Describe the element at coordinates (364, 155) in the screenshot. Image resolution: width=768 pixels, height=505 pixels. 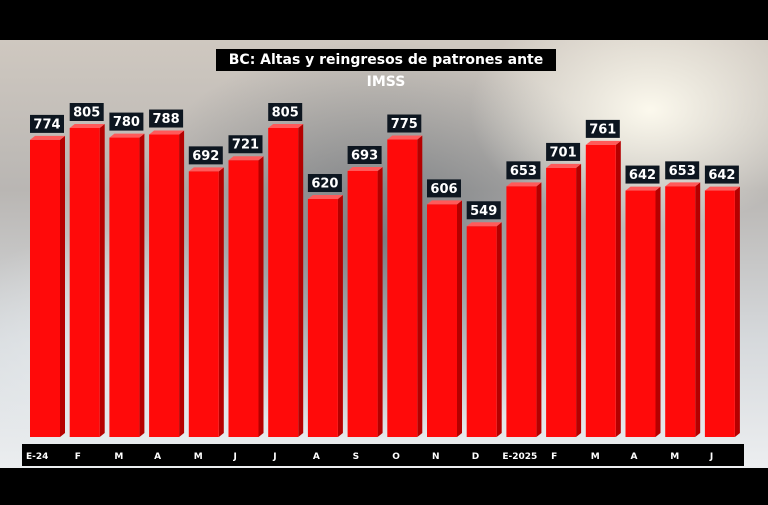
I see `data-label: 693` at that location.